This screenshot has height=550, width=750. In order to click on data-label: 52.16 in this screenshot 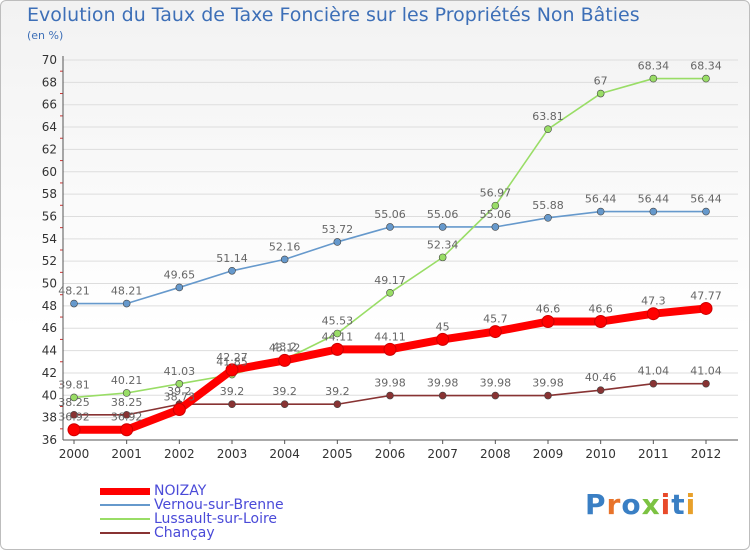, I will do `click(285, 246)`.